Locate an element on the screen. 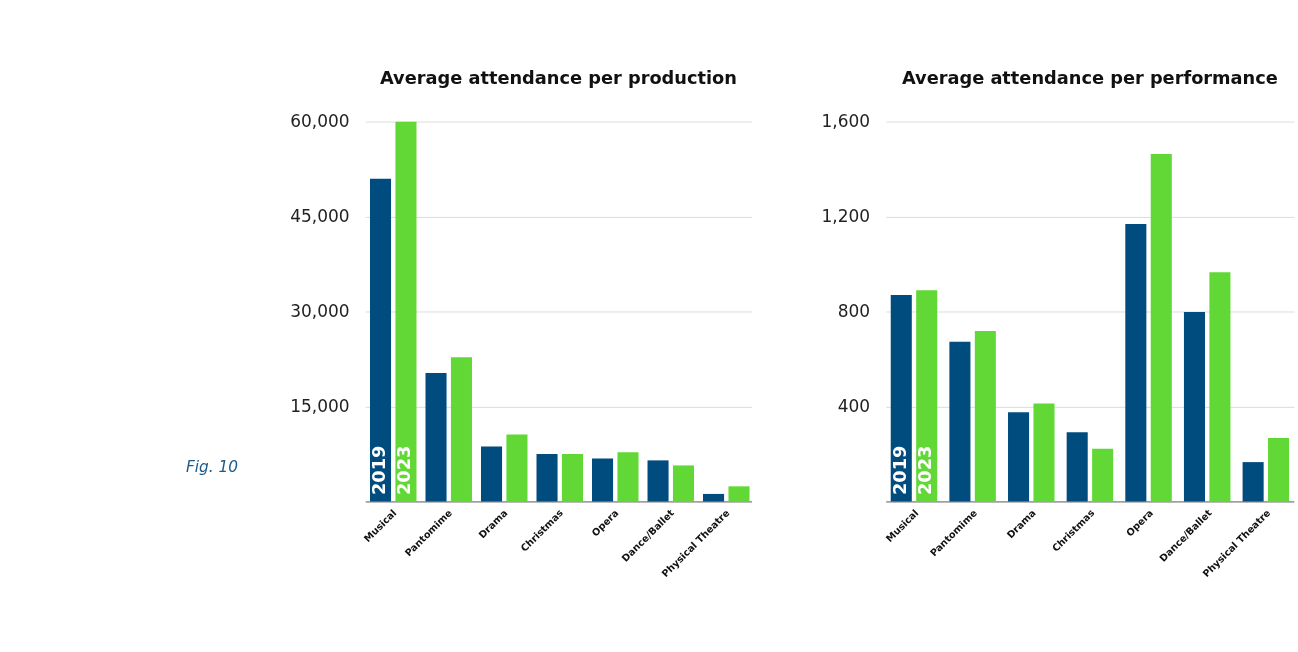 The height and width of the screenshot is (652, 1298). caption: Fig. 10 is located at coordinates (211, 467).